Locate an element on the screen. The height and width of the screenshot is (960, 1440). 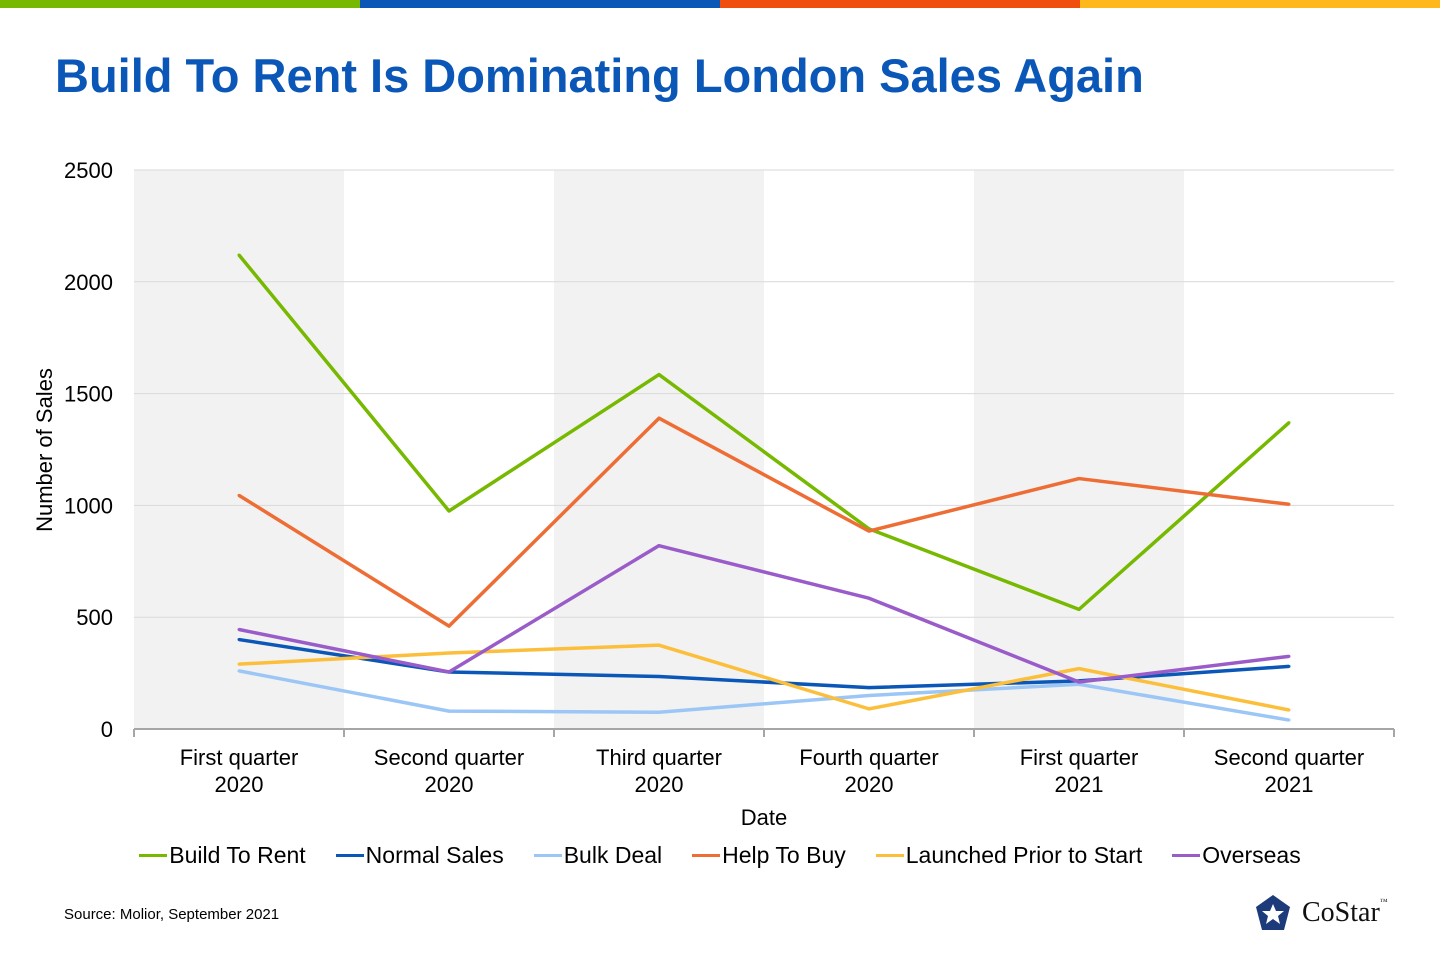
x-tick-label: Third quarter is located at coordinates (659, 757).